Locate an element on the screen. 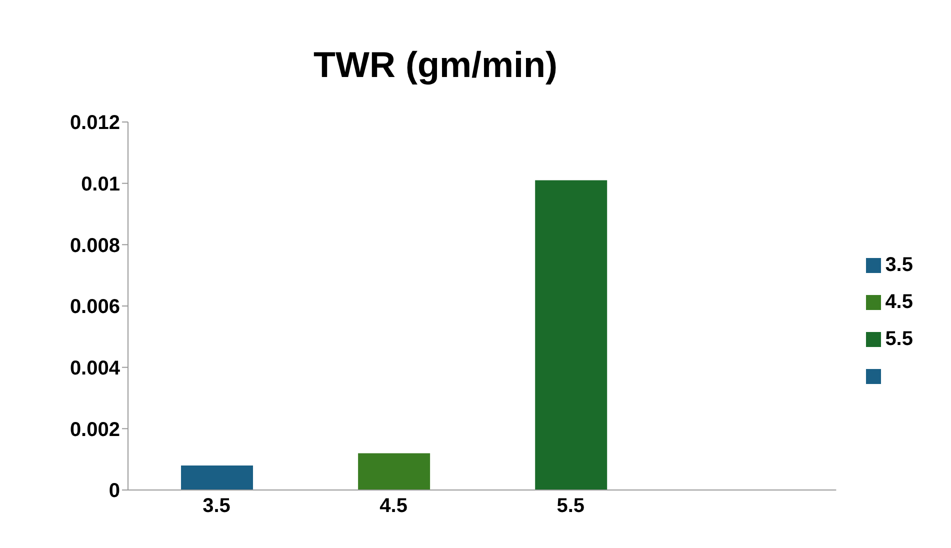 This screenshot has width=951, height=548. y-tick-label: 0 is located at coordinates (114, 491).